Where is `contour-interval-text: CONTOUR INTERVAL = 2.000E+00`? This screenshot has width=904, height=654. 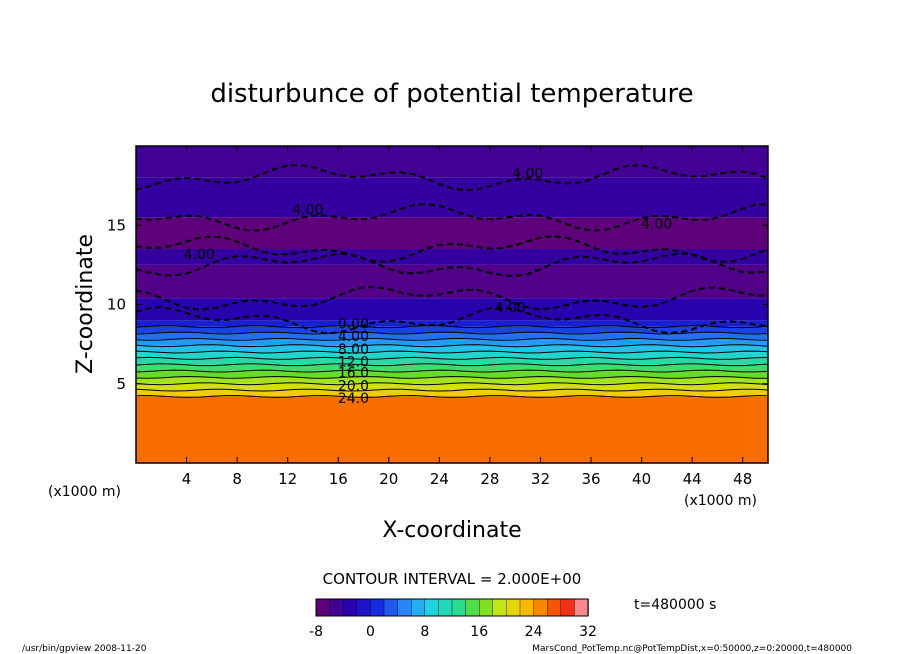 contour-interval-text: CONTOUR INTERVAL = 2.000E+00 is located at coordinates (452, 579).